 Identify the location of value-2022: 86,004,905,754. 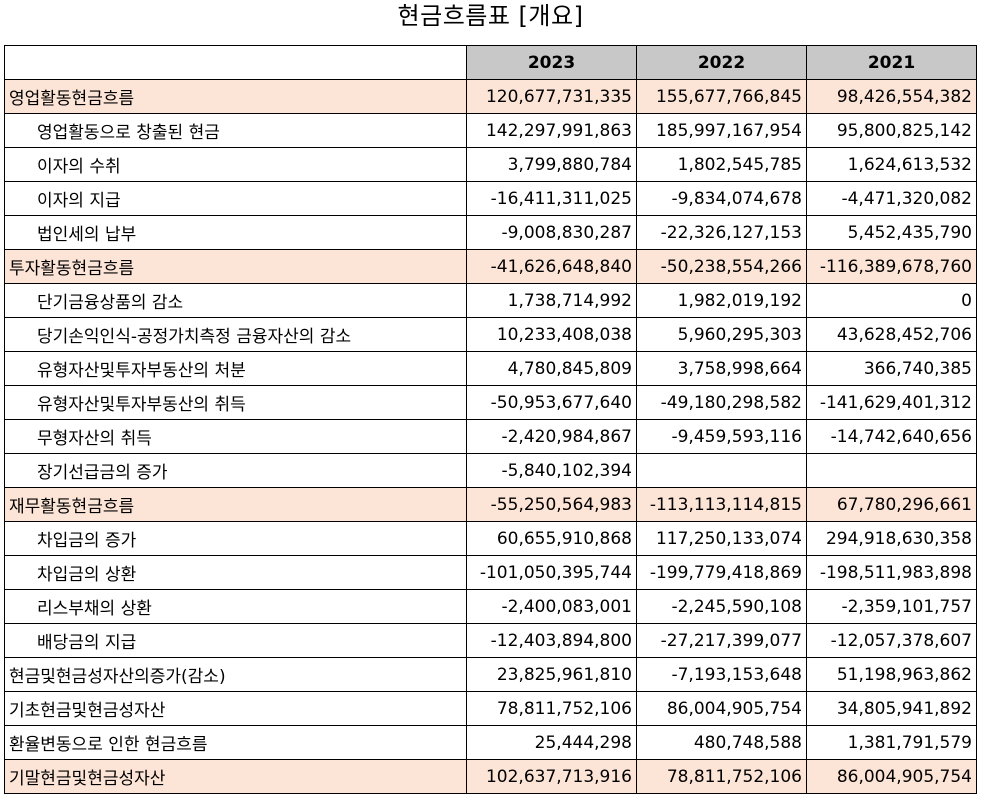
(721, 708).